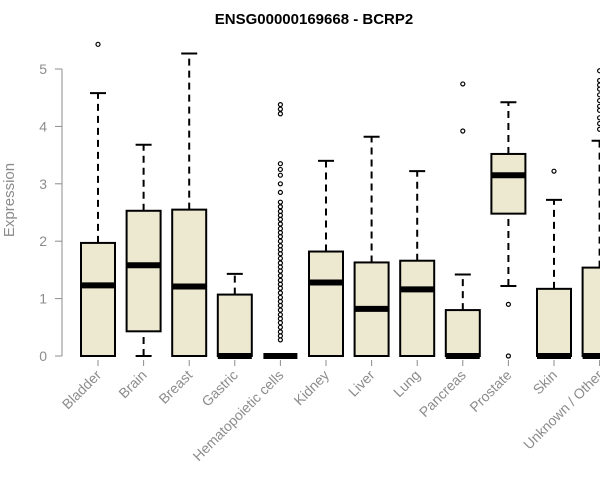 The image size is (600, 500). I want to click on x-tick-label: Skin, so click(545, 382).